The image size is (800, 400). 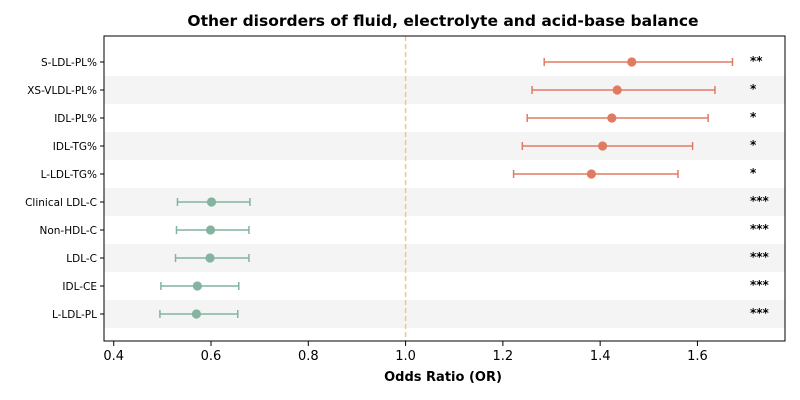 I want to click on x-tick-label: 0.8, so click(x=308, y=356).